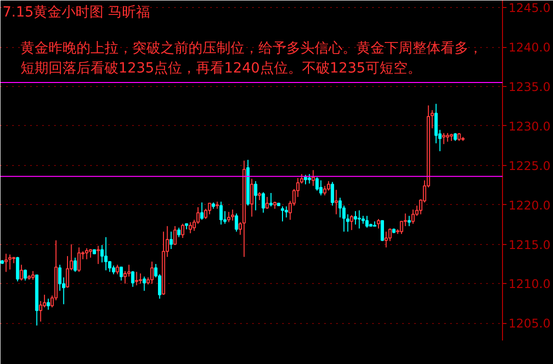 This screenshot has height=364, width=553. What do you see at coordinates (529, 47) in the screenshot?
I see `y-tick-label: 1240.0` at bounding box center [529, 47].